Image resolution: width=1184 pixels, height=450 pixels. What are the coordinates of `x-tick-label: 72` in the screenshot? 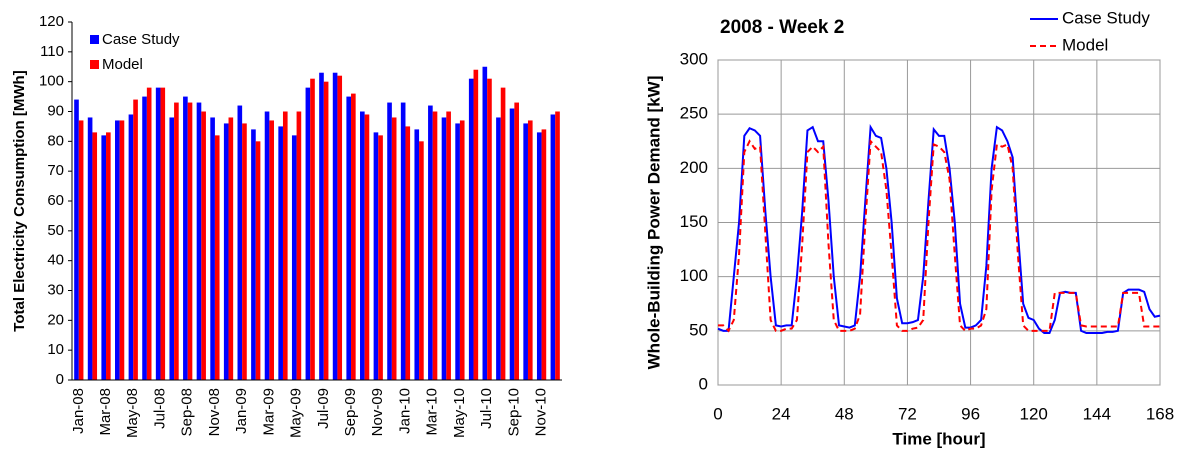 It's located at (907, 413).